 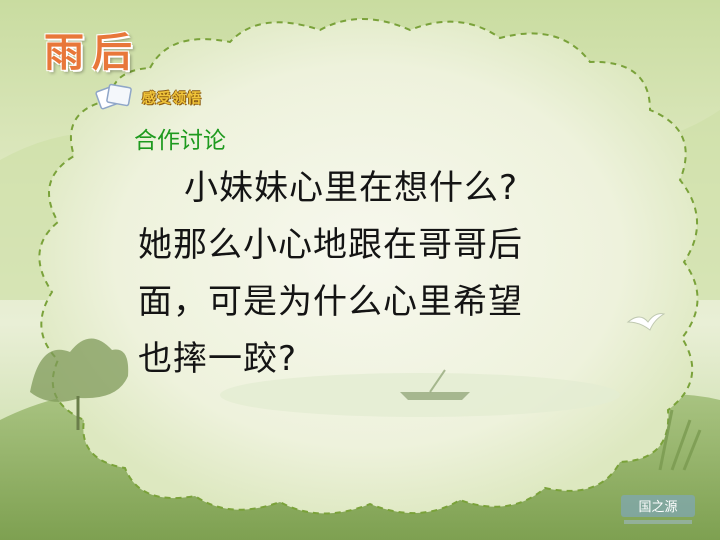 I want to click on reeds, so click(x=680, y=440).